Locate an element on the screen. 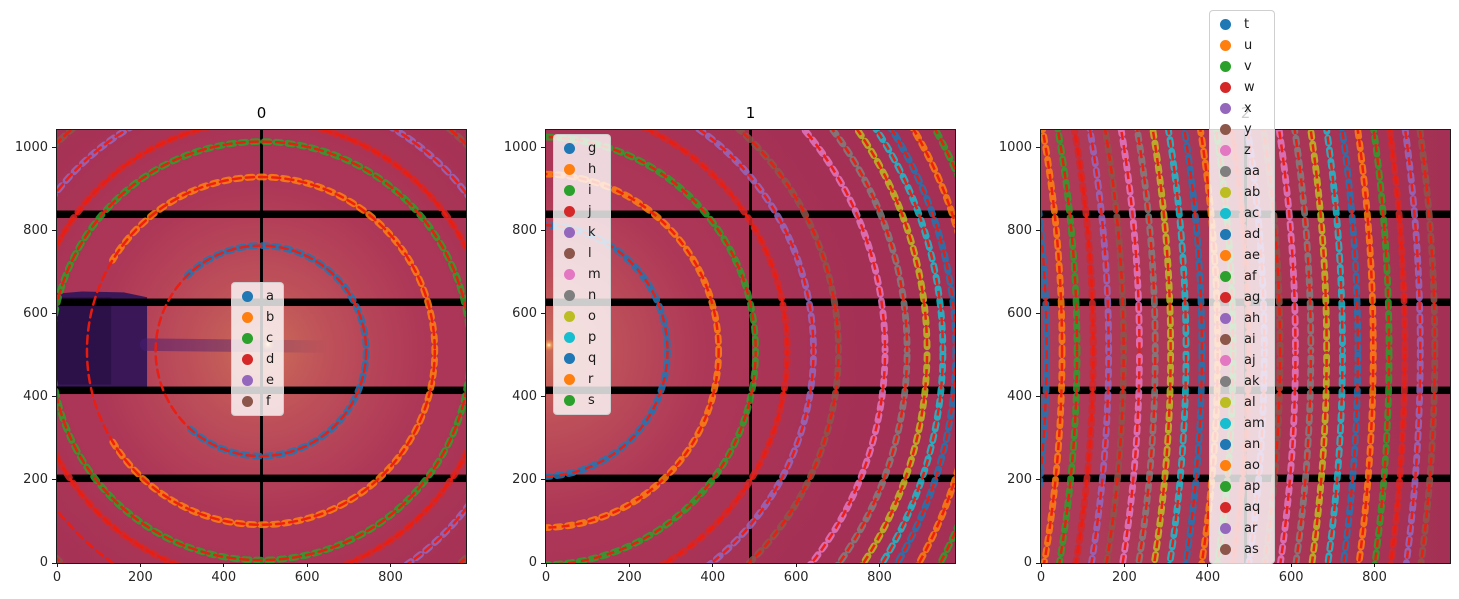  legend-item-label: q is located at coordinates (592, 358).